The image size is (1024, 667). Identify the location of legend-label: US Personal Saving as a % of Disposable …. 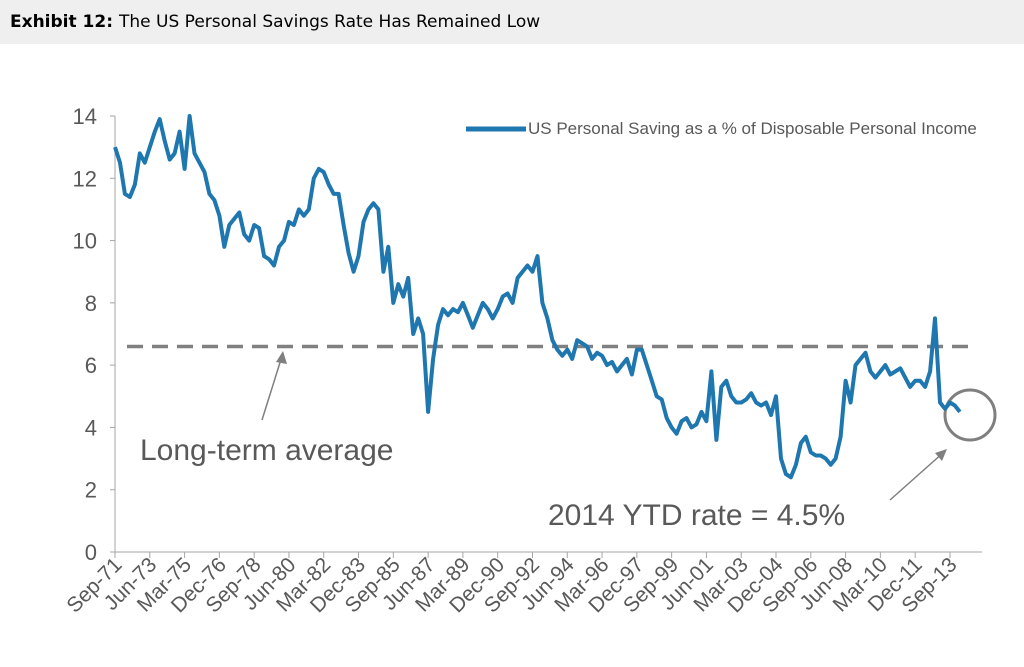
(752, 128).